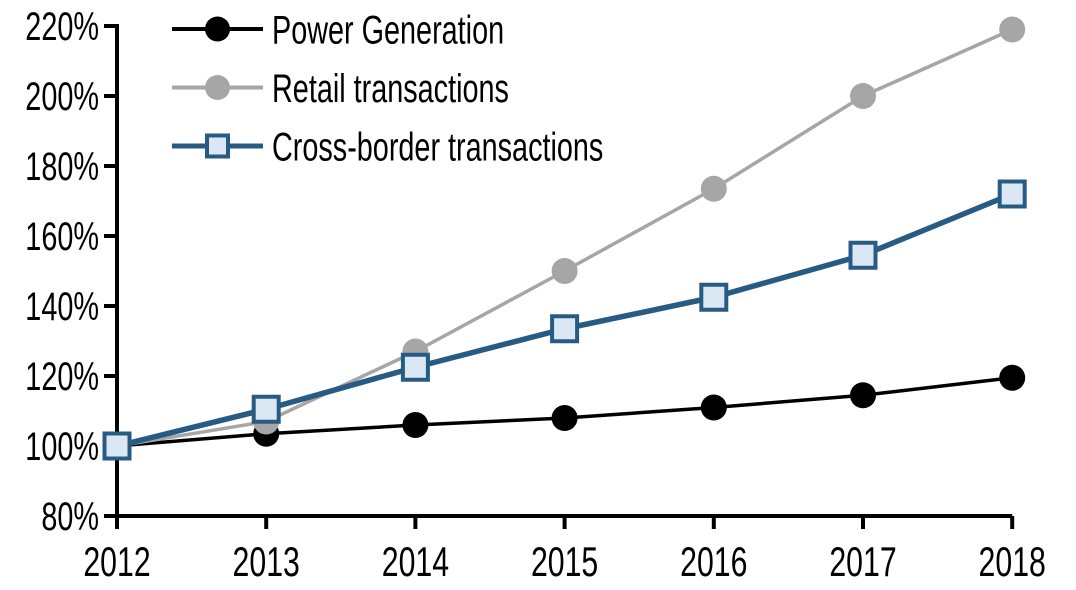 The image size is (1076, 590). I want to click on x-tick-label: 2012, so click(116, 561).